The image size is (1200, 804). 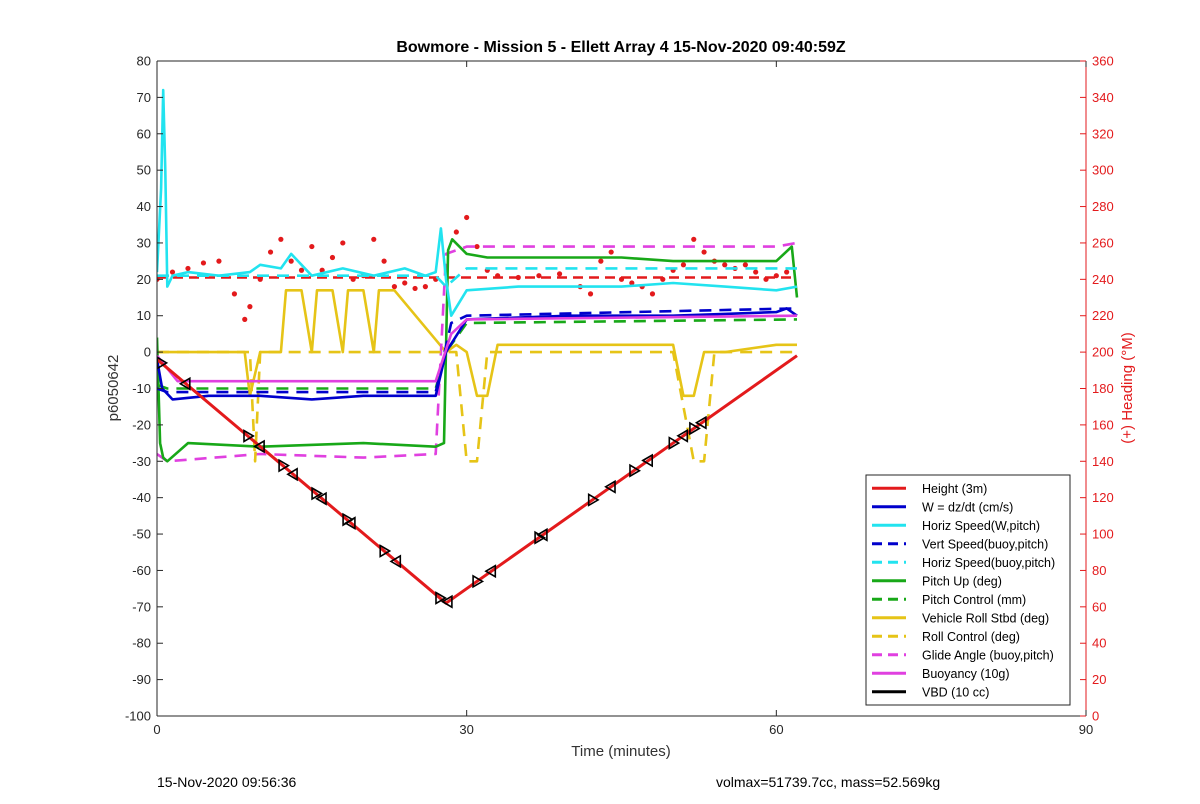 What do you see at coordinates (1127, 387) in the screenshot?
I see `y2-axis-label: (+) Heading (°M)` at bounding box center [1127, 387].